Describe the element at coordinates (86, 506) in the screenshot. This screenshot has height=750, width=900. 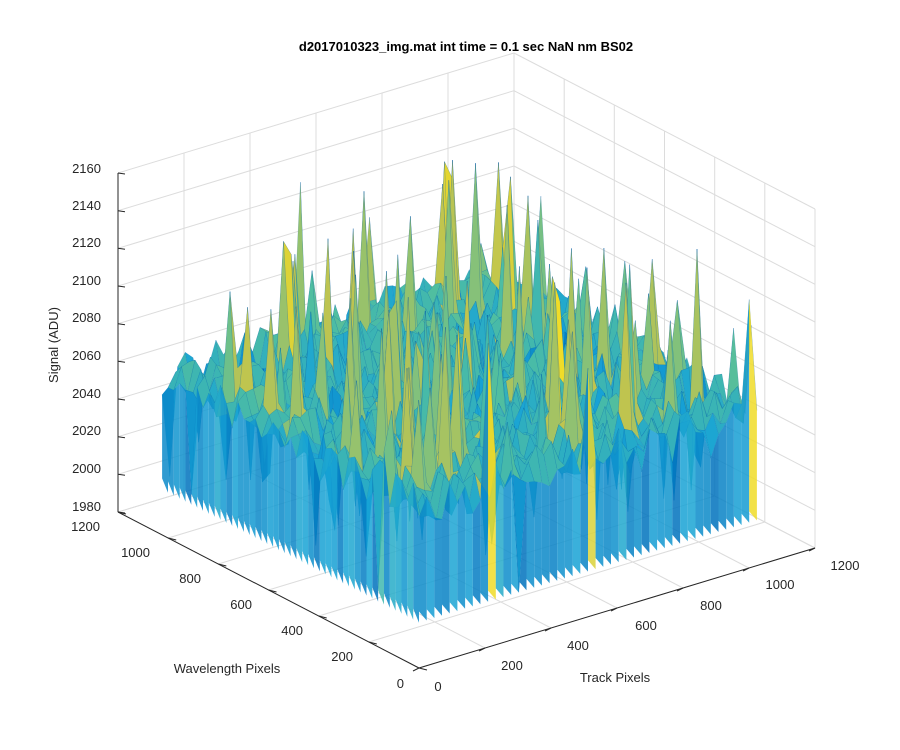
I see `z-tick-label: 1980` at that location.